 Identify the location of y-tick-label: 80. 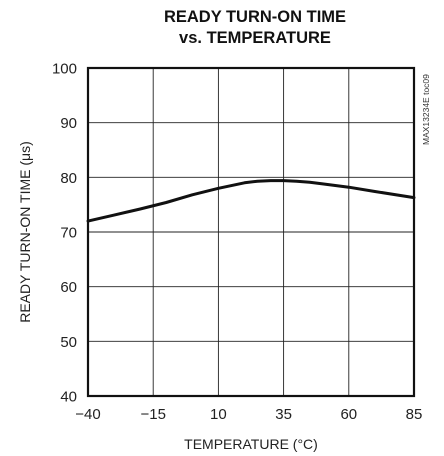
(68, 178).